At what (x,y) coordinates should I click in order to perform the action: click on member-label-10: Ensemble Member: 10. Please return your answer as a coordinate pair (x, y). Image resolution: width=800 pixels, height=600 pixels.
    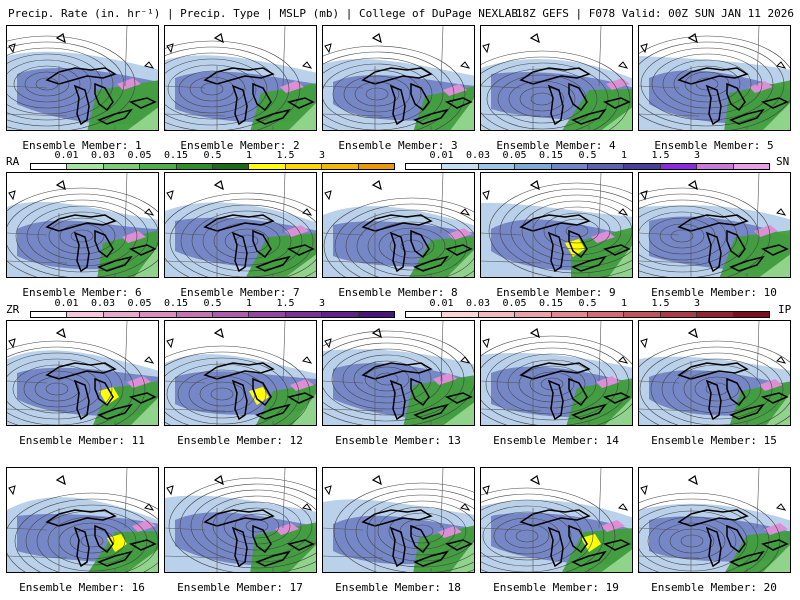
    Looking at the image, I should click on (714, 292).